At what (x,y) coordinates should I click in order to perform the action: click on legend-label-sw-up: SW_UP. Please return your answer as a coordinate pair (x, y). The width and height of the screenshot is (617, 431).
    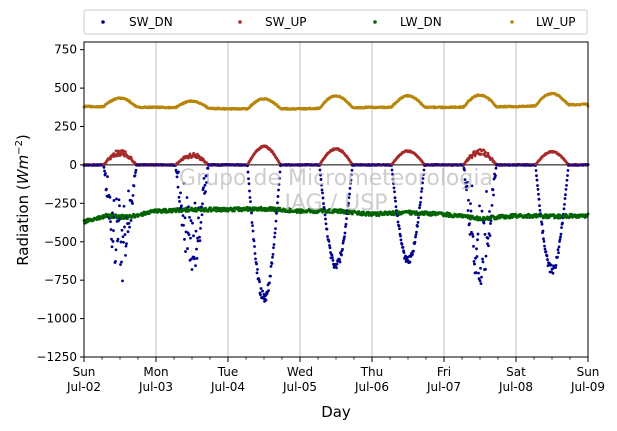
    Looking at the image, I should click on (286, 22).